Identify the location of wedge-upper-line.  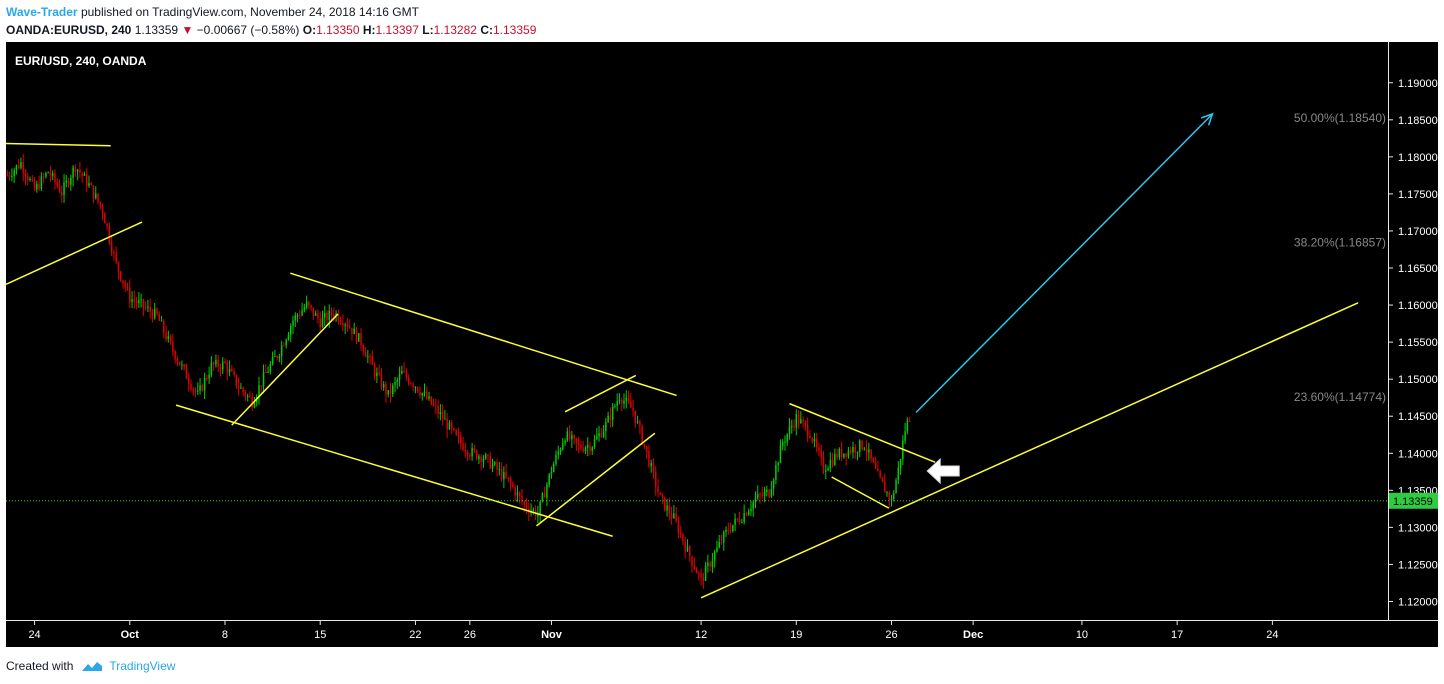
(862, 432).